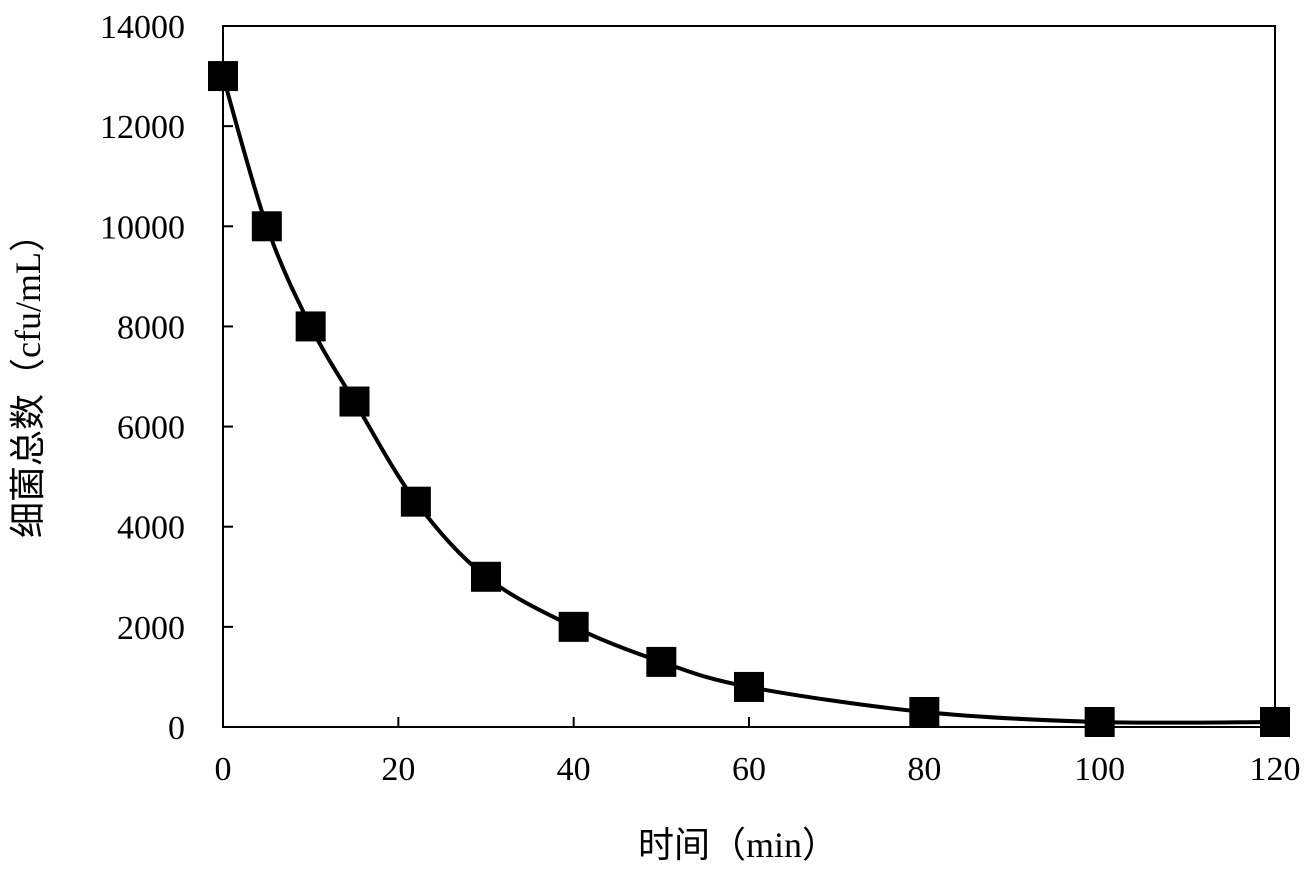 This screenshot has width=1315, height=871. I want to click on y-axis-ticks, so click(228, 376).